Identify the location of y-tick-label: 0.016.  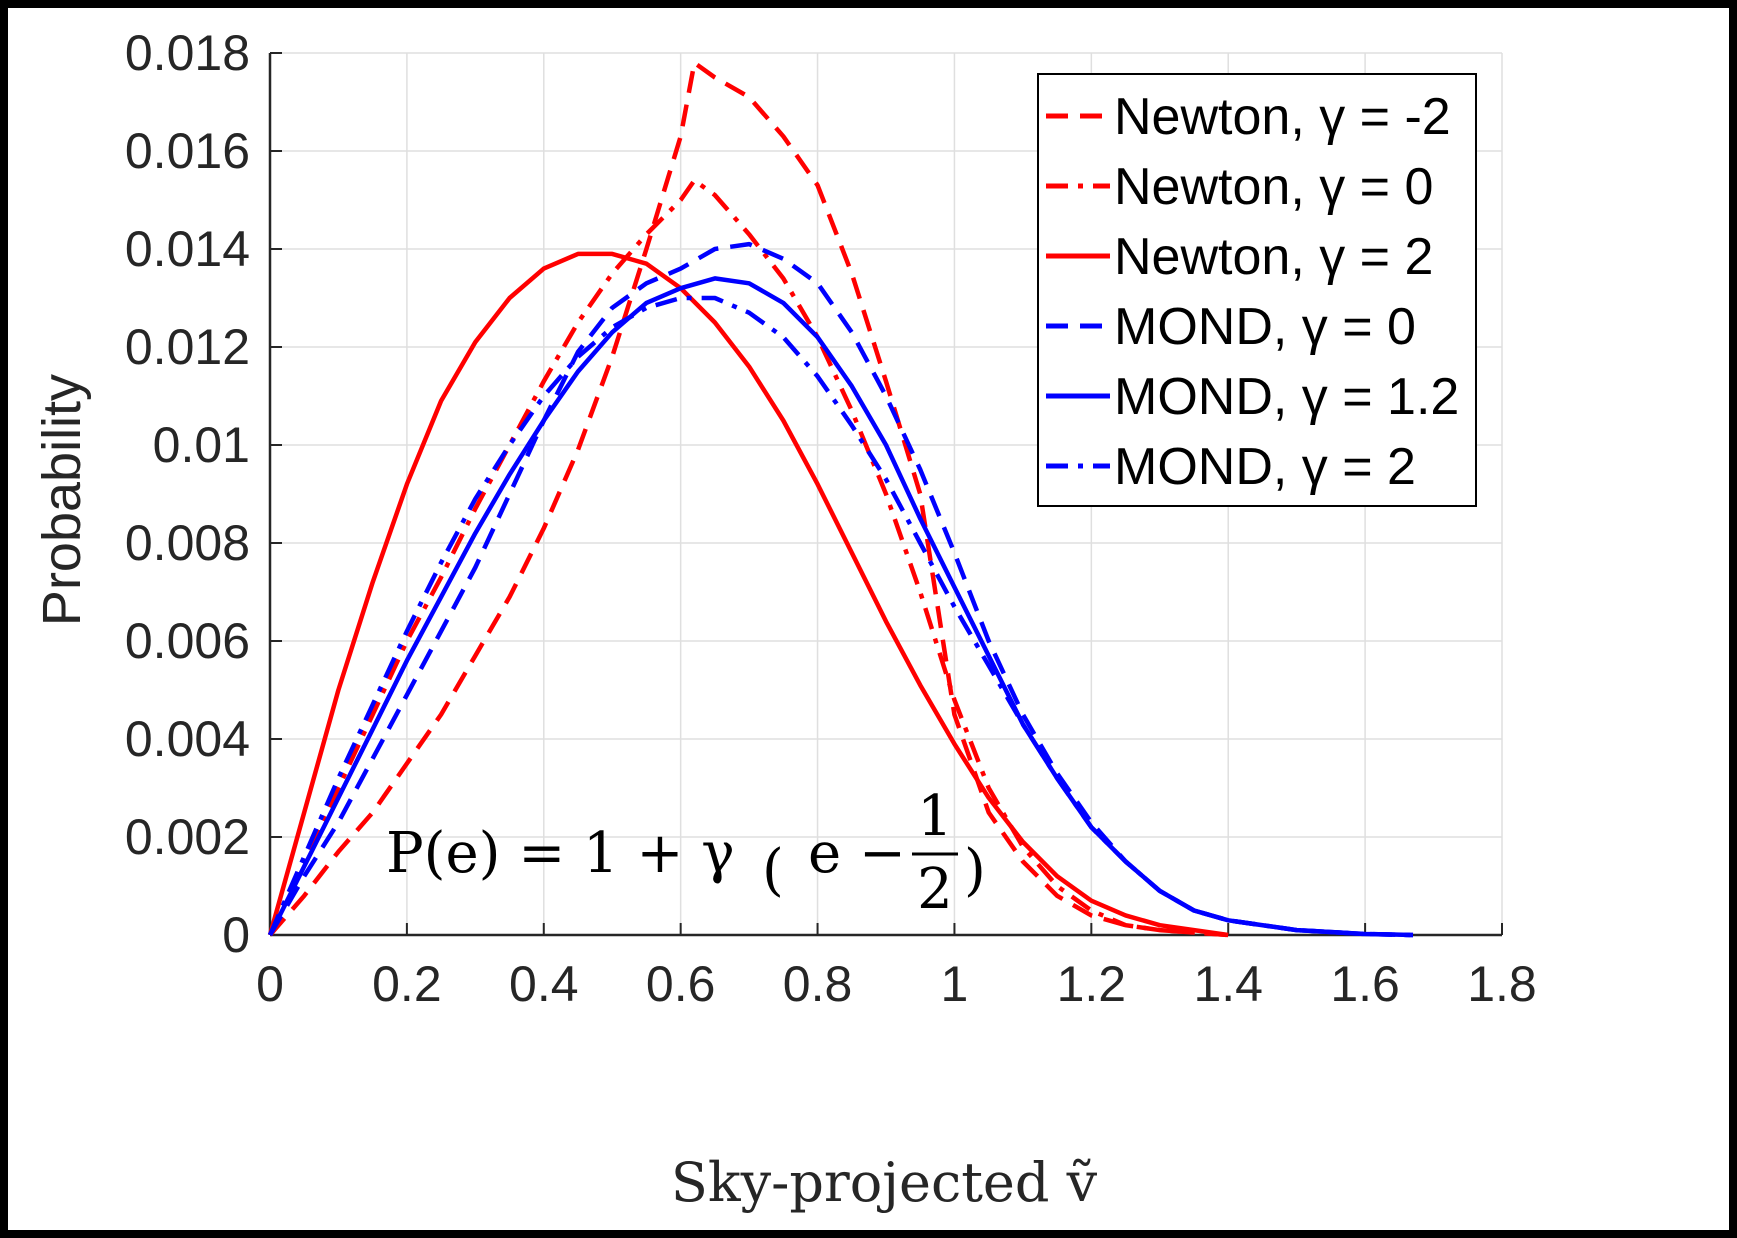
(187, 151).